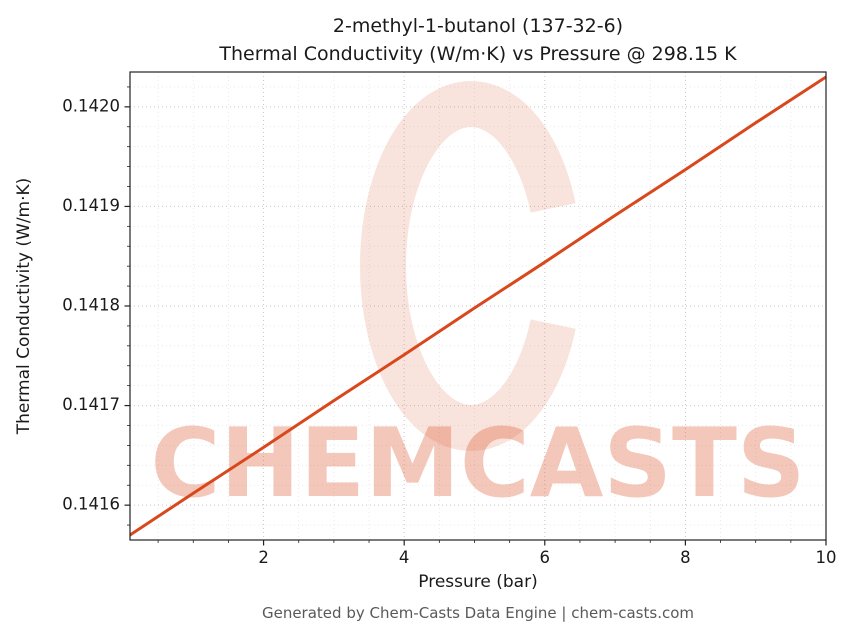  I want to click on y-tick-label: 0.1418, so click(91, 305).